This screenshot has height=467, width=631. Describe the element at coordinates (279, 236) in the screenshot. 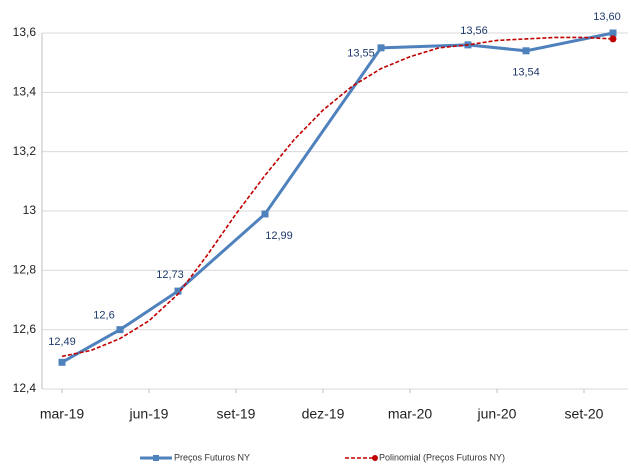

I see `data-label: 12,99` at that location.